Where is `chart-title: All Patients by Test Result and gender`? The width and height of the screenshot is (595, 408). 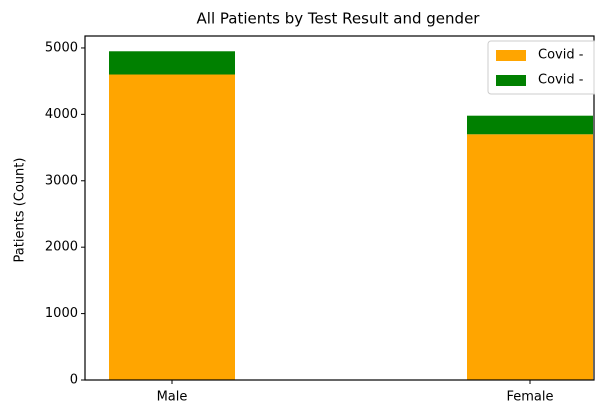 chart-title: All Patients by Test Result and gender is located at coordinates (339, 19).